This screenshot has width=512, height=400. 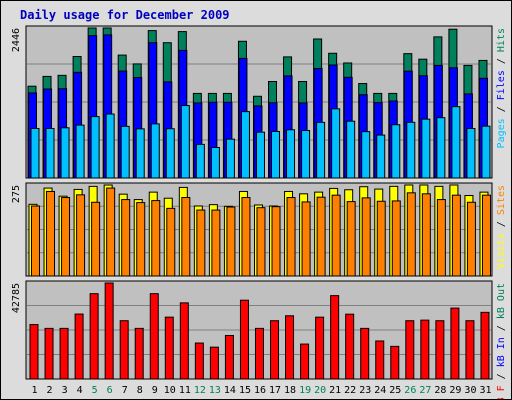 What do you see at coordinates (185, 390) in the screenshot?
I see `day-label-11: 11` at bounding box center [185, 390].